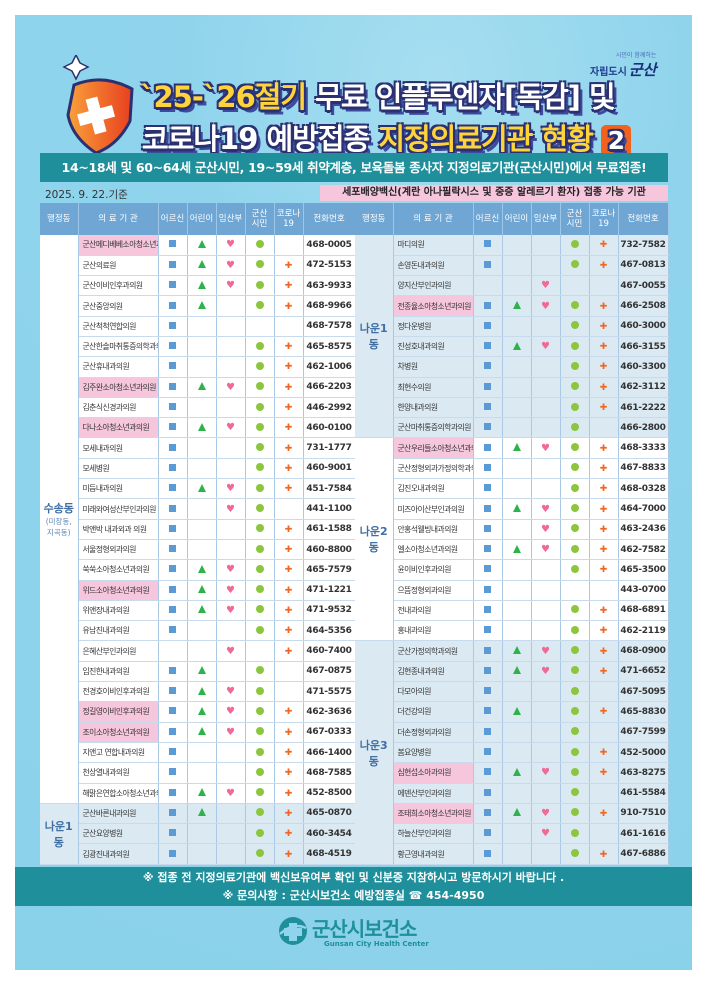  What do you see at coordinates (118, 387) in the screenshot?
I see `clinic-name: 김주완소아청소년과의원` at bounding box center [118, 387].